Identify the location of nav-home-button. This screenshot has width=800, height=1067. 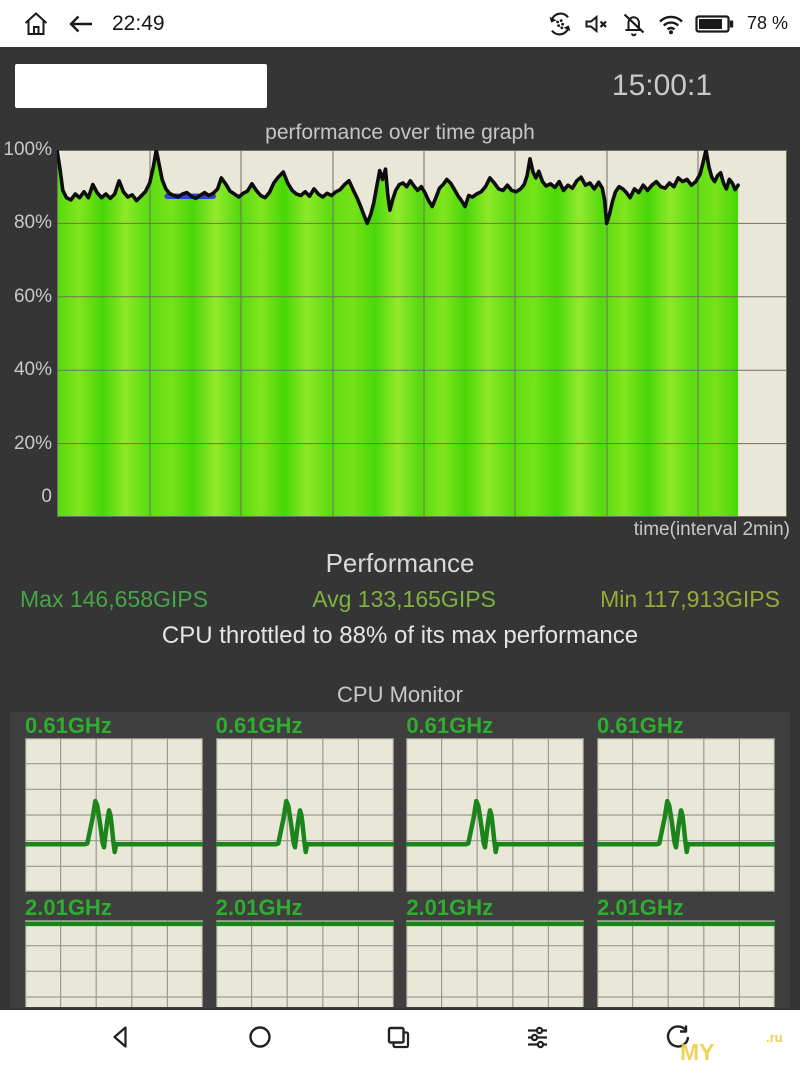
(260, 1038).